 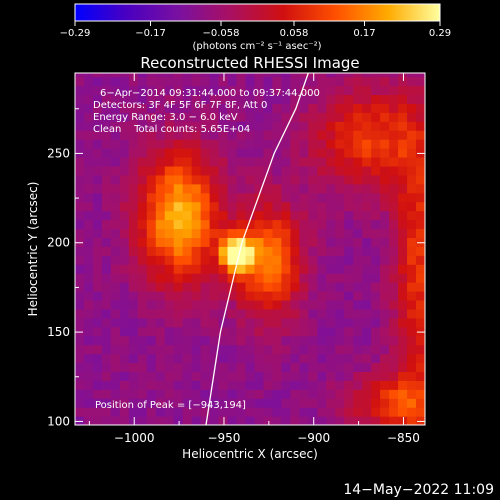 I want to click on colorbar-tick-label: −0.058, so click(x=220, y=33).